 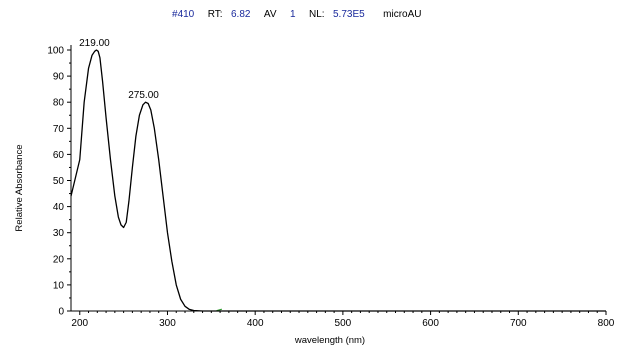 What do you see at coordinates (59, 103) in the screenshot?
I see `y-tick-label: 80` at bounding box center [59, 103].